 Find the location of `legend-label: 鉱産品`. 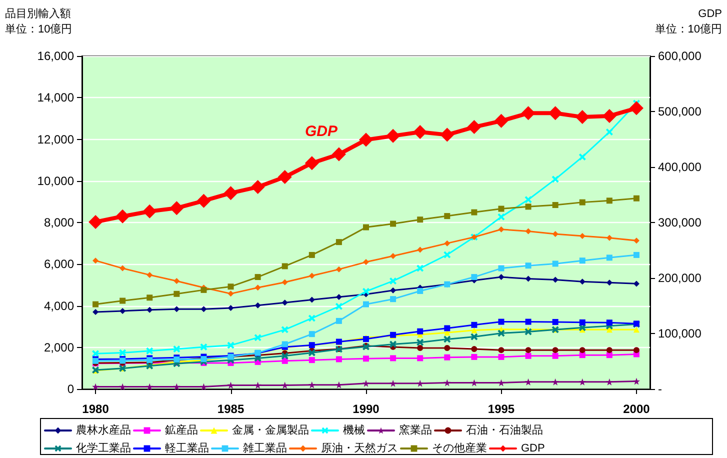

legend-label: 鉱産品 is located at coordinates (181, 430).